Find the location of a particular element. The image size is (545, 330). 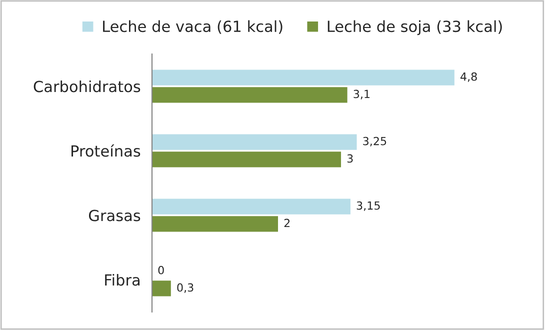

data-label: 3,25 is located at coordinates (374, 141).